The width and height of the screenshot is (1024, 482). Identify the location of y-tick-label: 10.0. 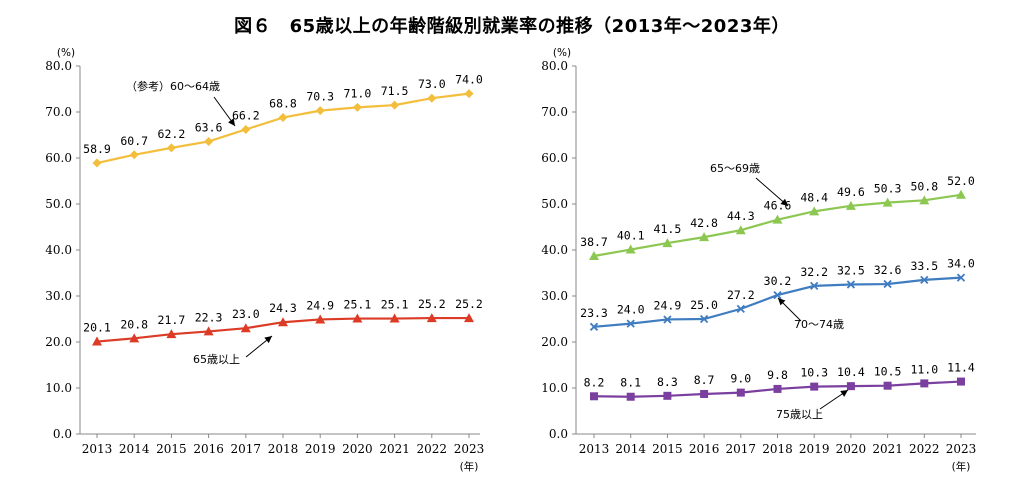
(58, 388).